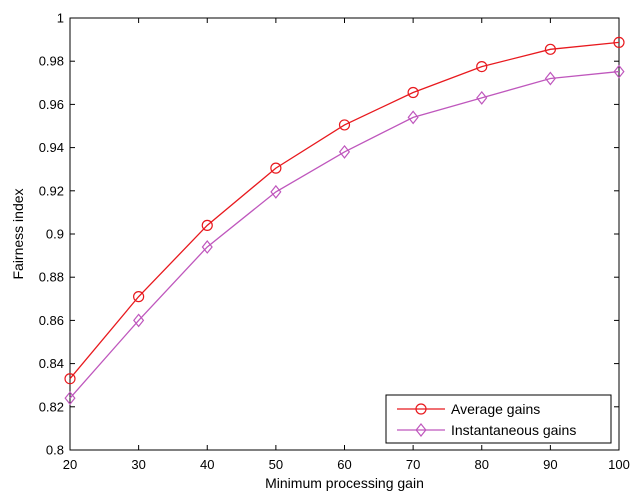  Describe the element at coordinates (513, 430) in the screenshot. I see `legend-label-instantaneous: Instantaneous gains` at that location.